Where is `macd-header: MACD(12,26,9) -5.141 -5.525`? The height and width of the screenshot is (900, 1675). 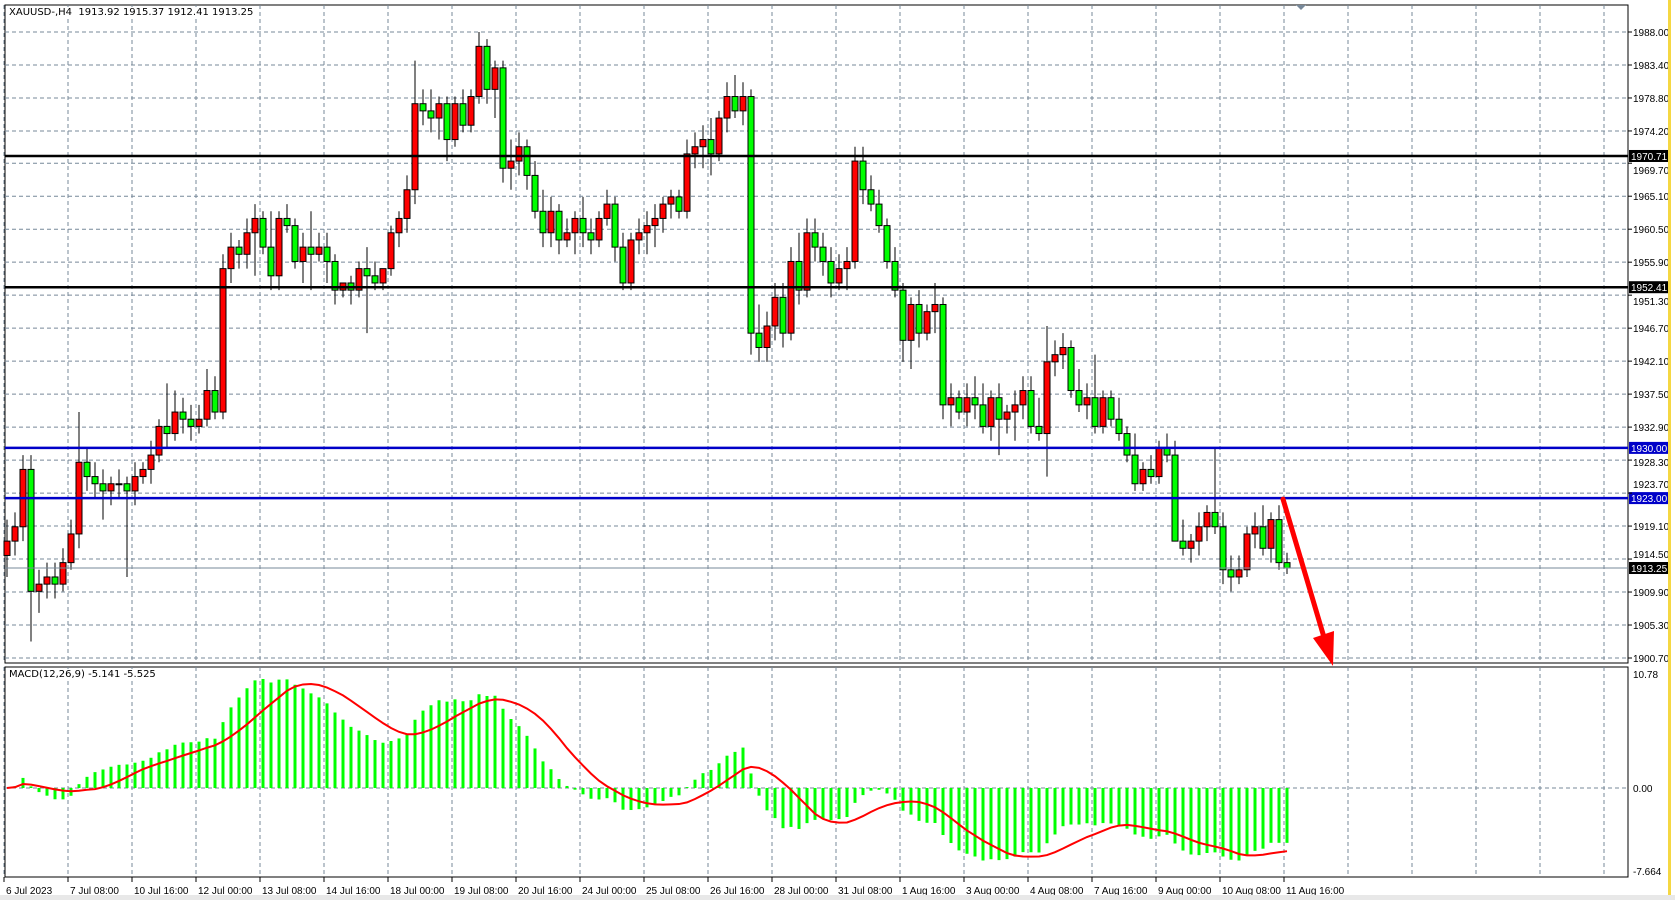 macd-header: MACD(12,26,9) -5.141 -5.525 is located at coordinates (82, 674).